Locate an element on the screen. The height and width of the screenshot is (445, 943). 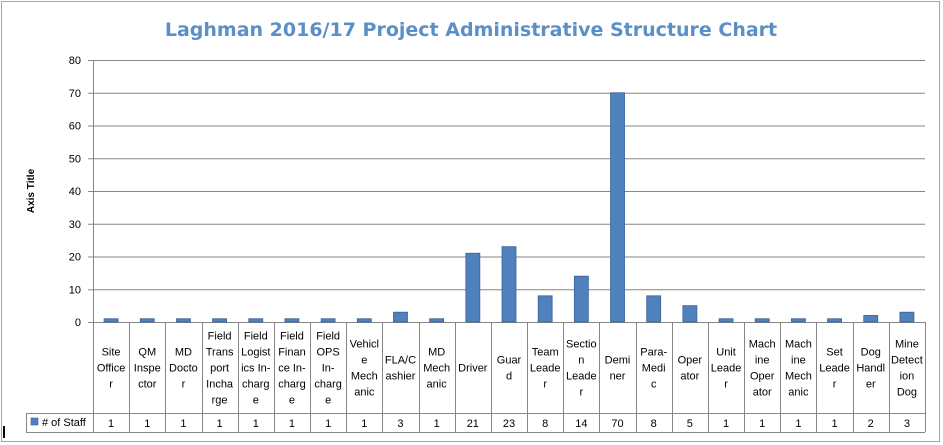
category-label: Sectio is located at coordinates (581, 345).